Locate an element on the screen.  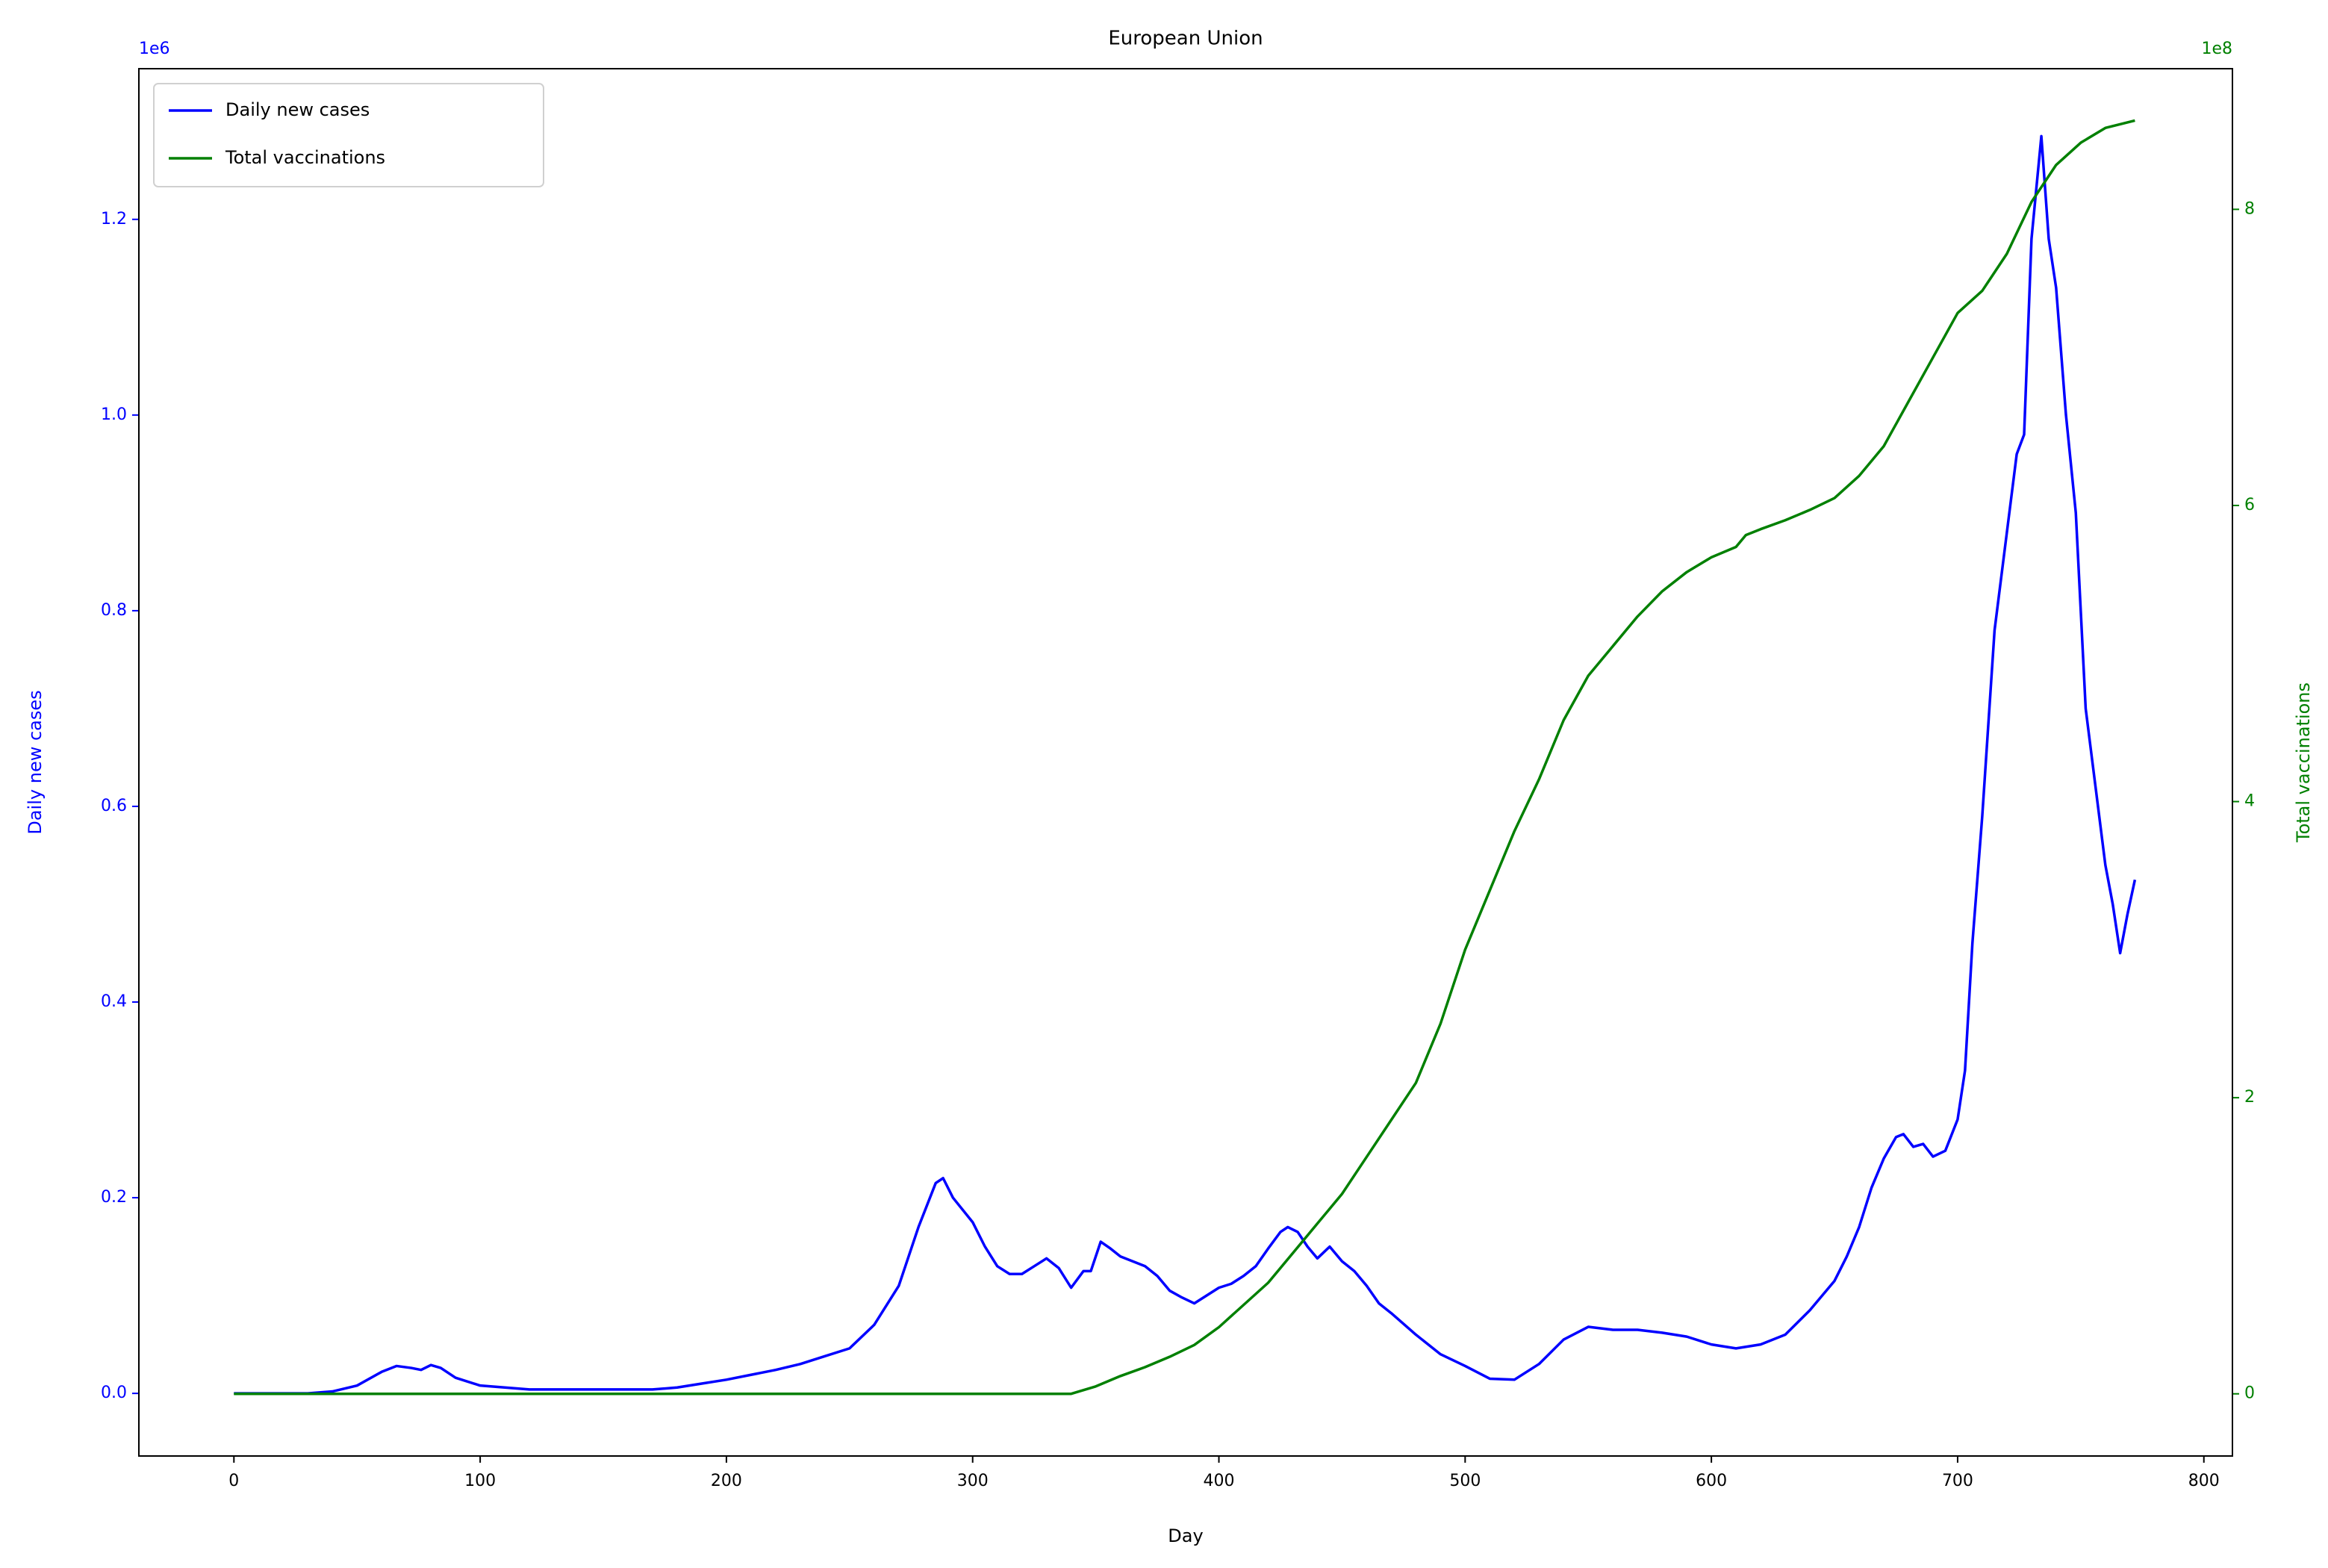
y-tick-label: 1.0 is located at coordinates (114, 414).